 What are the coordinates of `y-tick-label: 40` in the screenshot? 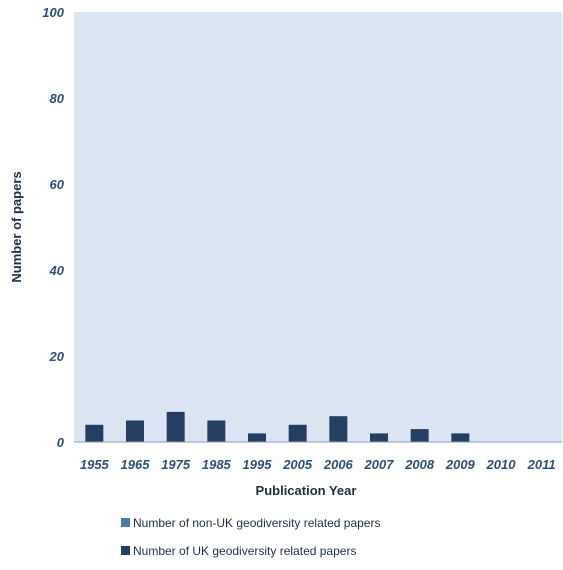 It's located at (57, 270).